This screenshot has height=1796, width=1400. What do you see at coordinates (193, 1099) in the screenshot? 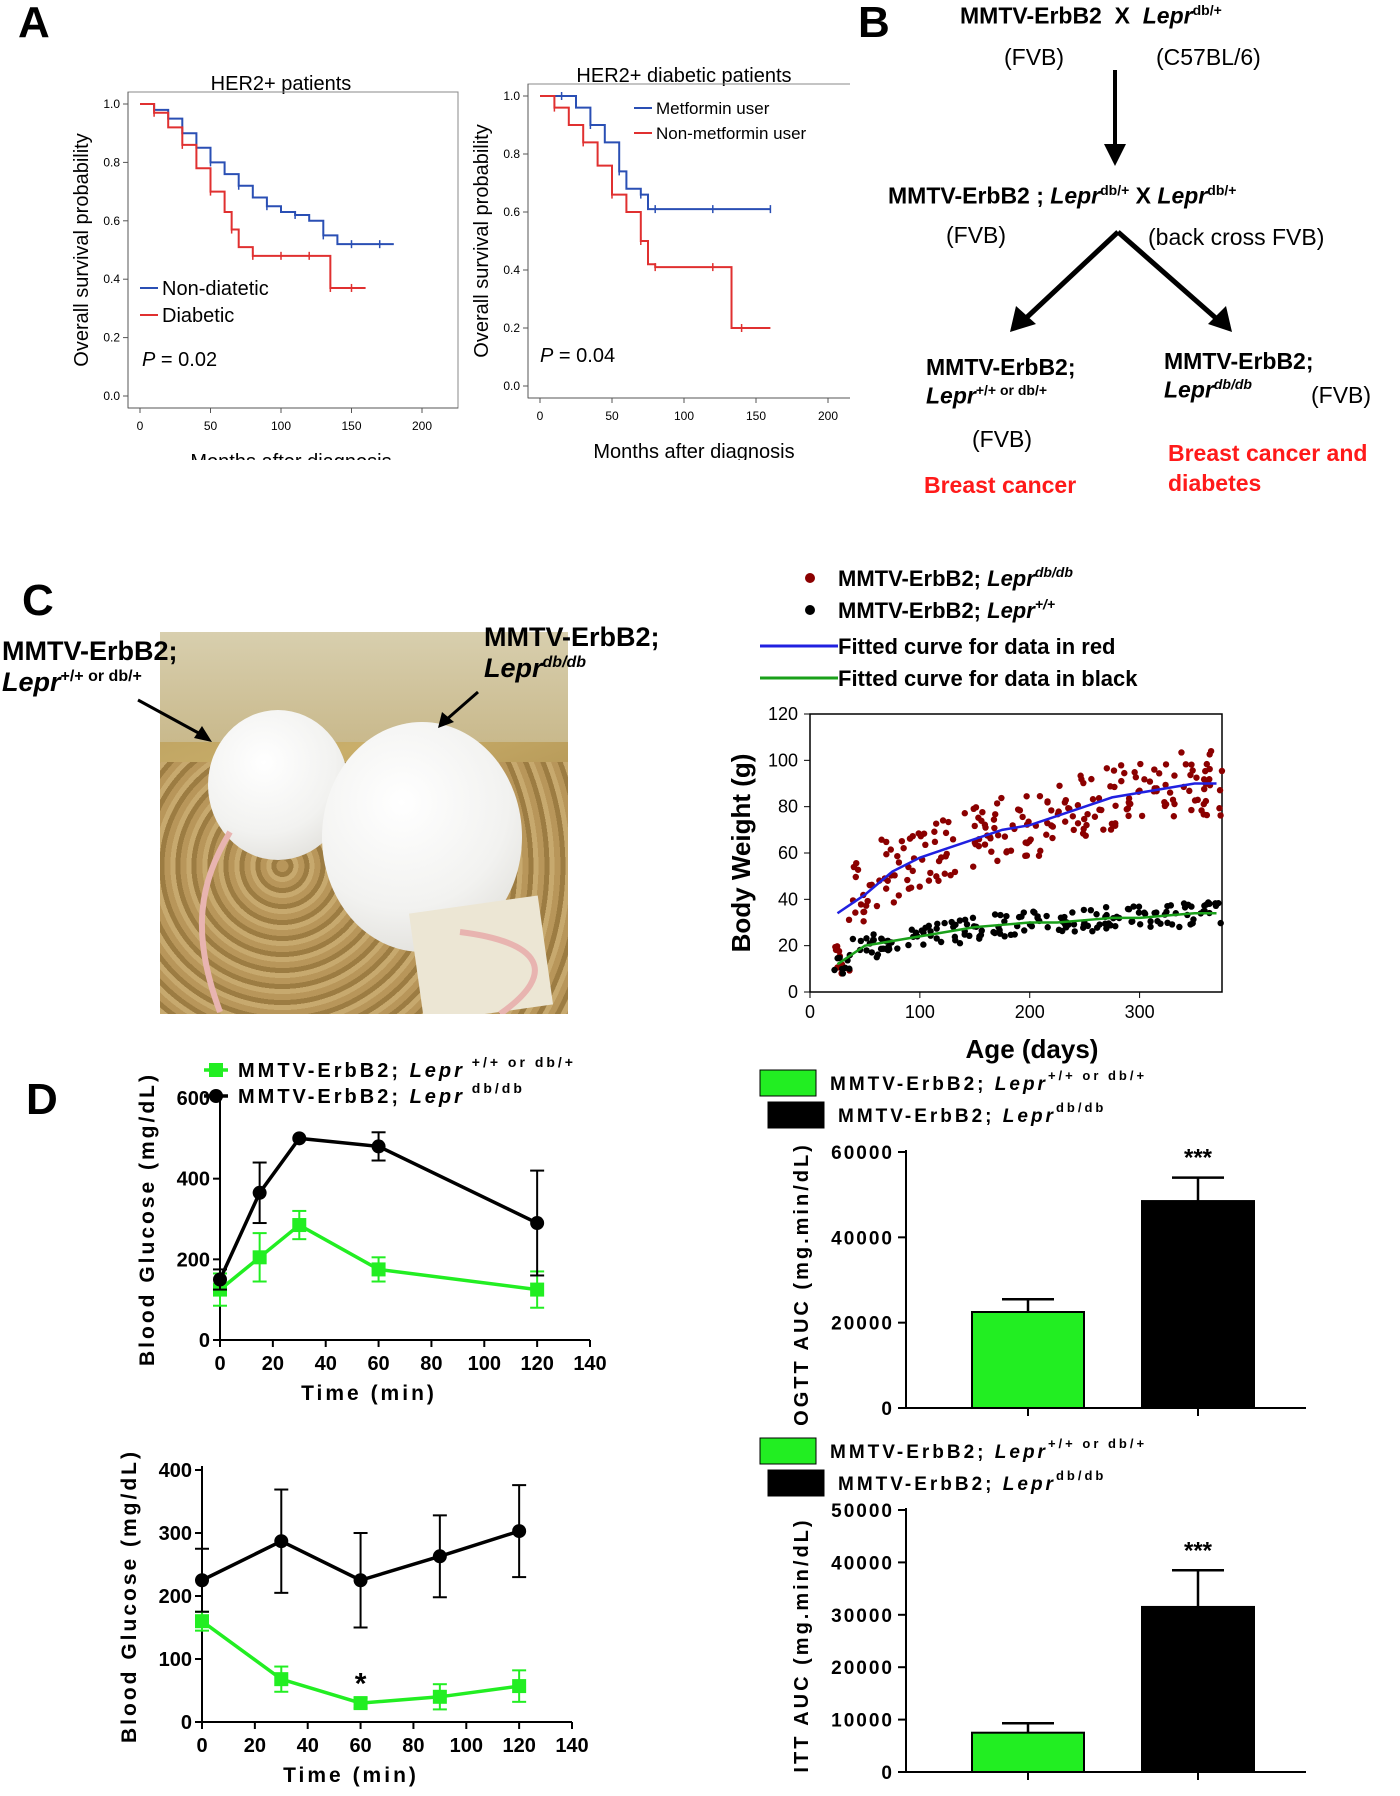
I see `y-tick-label: 600` at bounding box center [193, 1099].